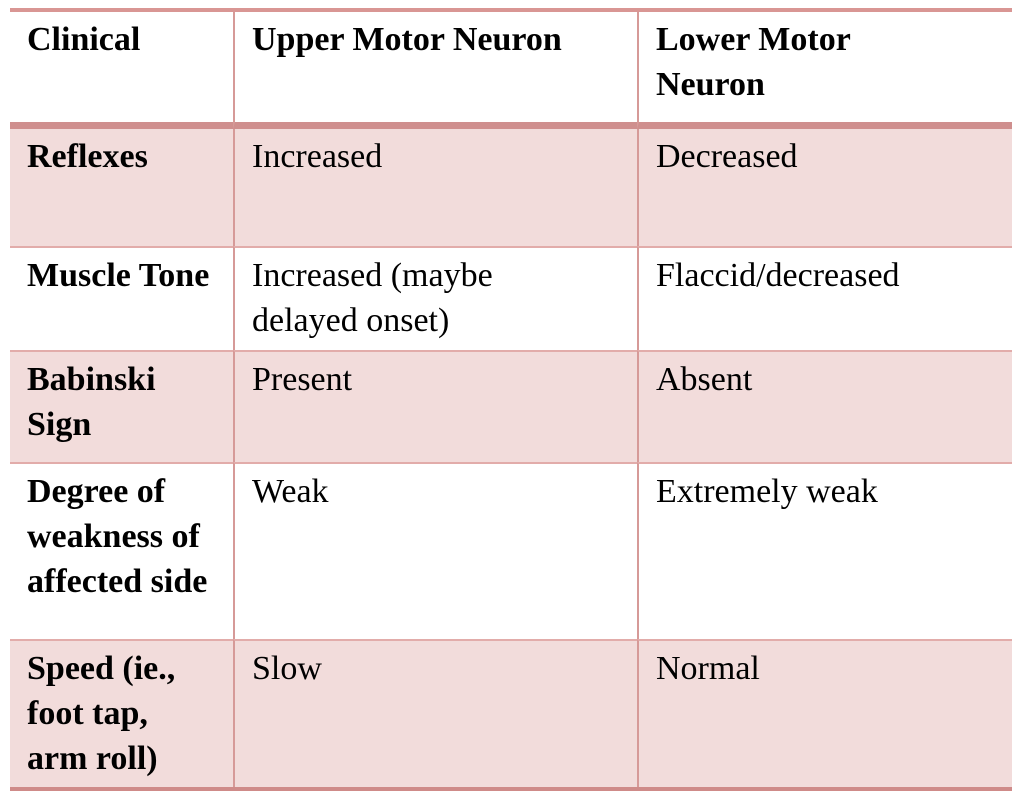  Describe the element at coordinates (435, 405) in the screenshot. I see `cell-babinski-umn: Present` at that location.